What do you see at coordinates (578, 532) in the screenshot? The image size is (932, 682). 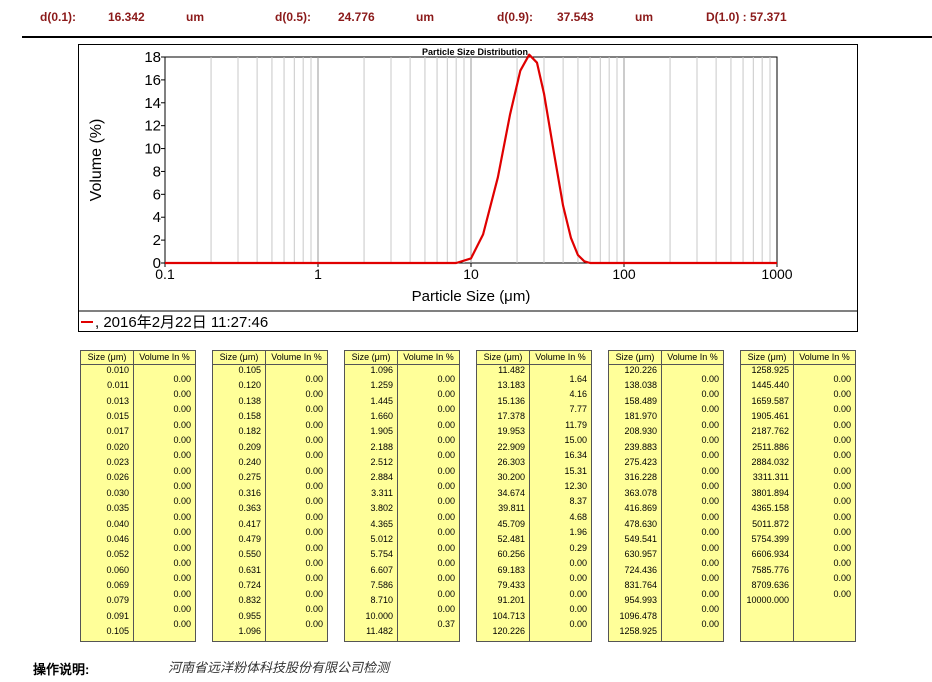 I see `volume-cell: 1.96` at bounding box center [578, 532].